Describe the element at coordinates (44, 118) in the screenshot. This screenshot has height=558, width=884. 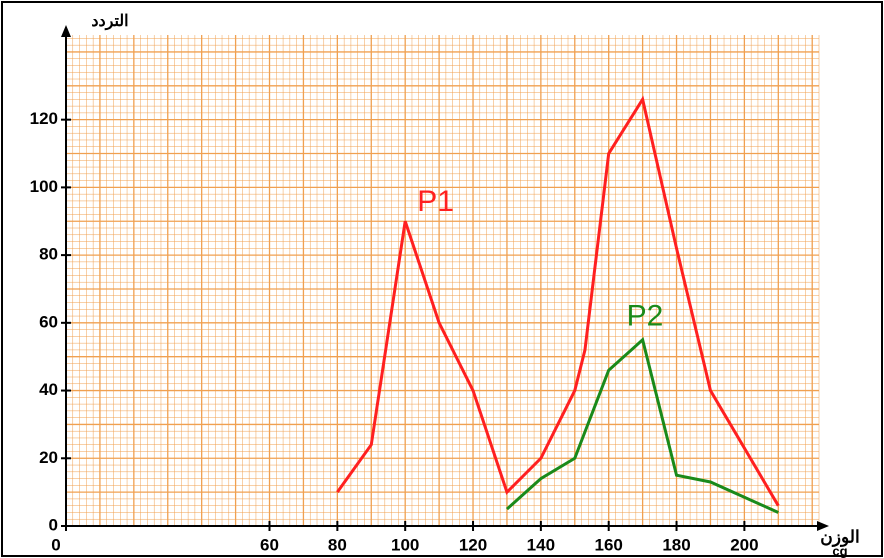
I see `y-tick-label: 120` at that location.